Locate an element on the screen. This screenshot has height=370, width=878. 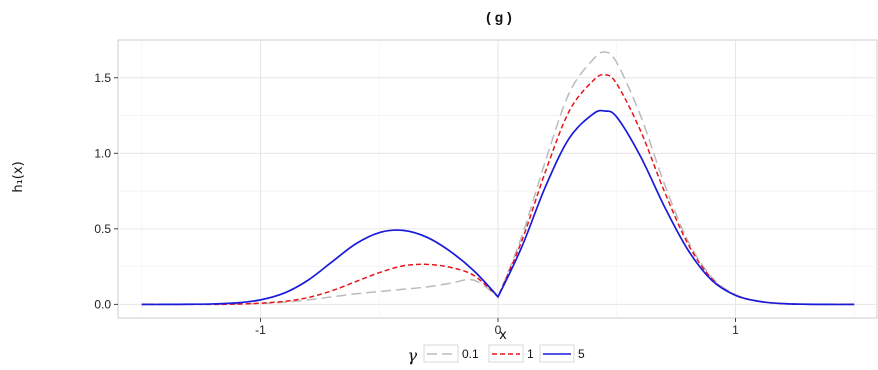
x-tick-label: -1 is located at coordinates (260, 330).